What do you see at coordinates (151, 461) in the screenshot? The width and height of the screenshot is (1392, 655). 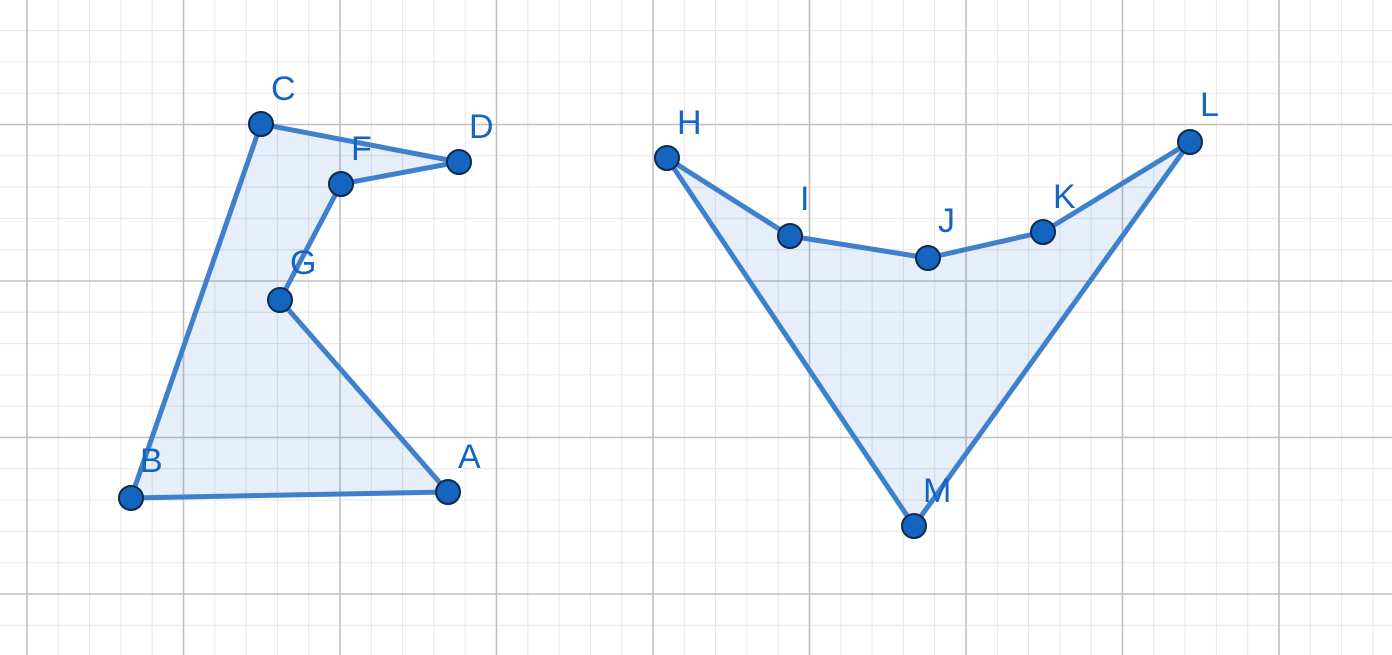 I see `point-label-b: B` at bounding box center [151, 461].